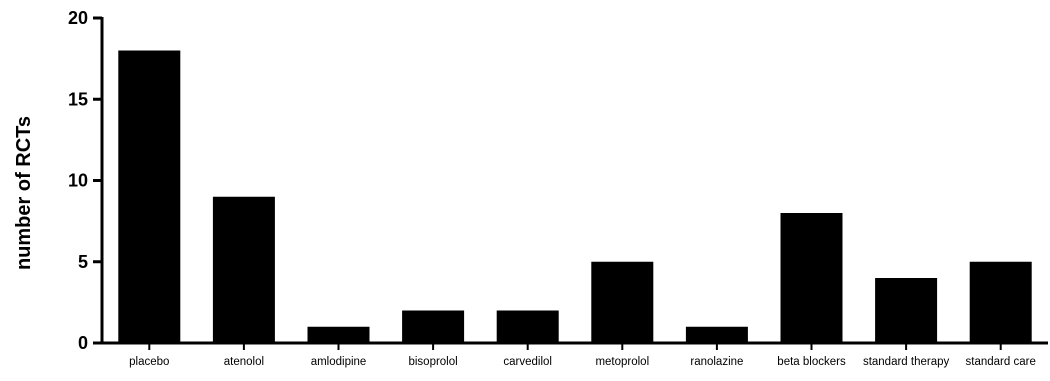 This screenshot has width=1050, height=381. Describe the element at coordinates (83, 343) in the screenshot. I see `y-tick-label: 0` at that location.